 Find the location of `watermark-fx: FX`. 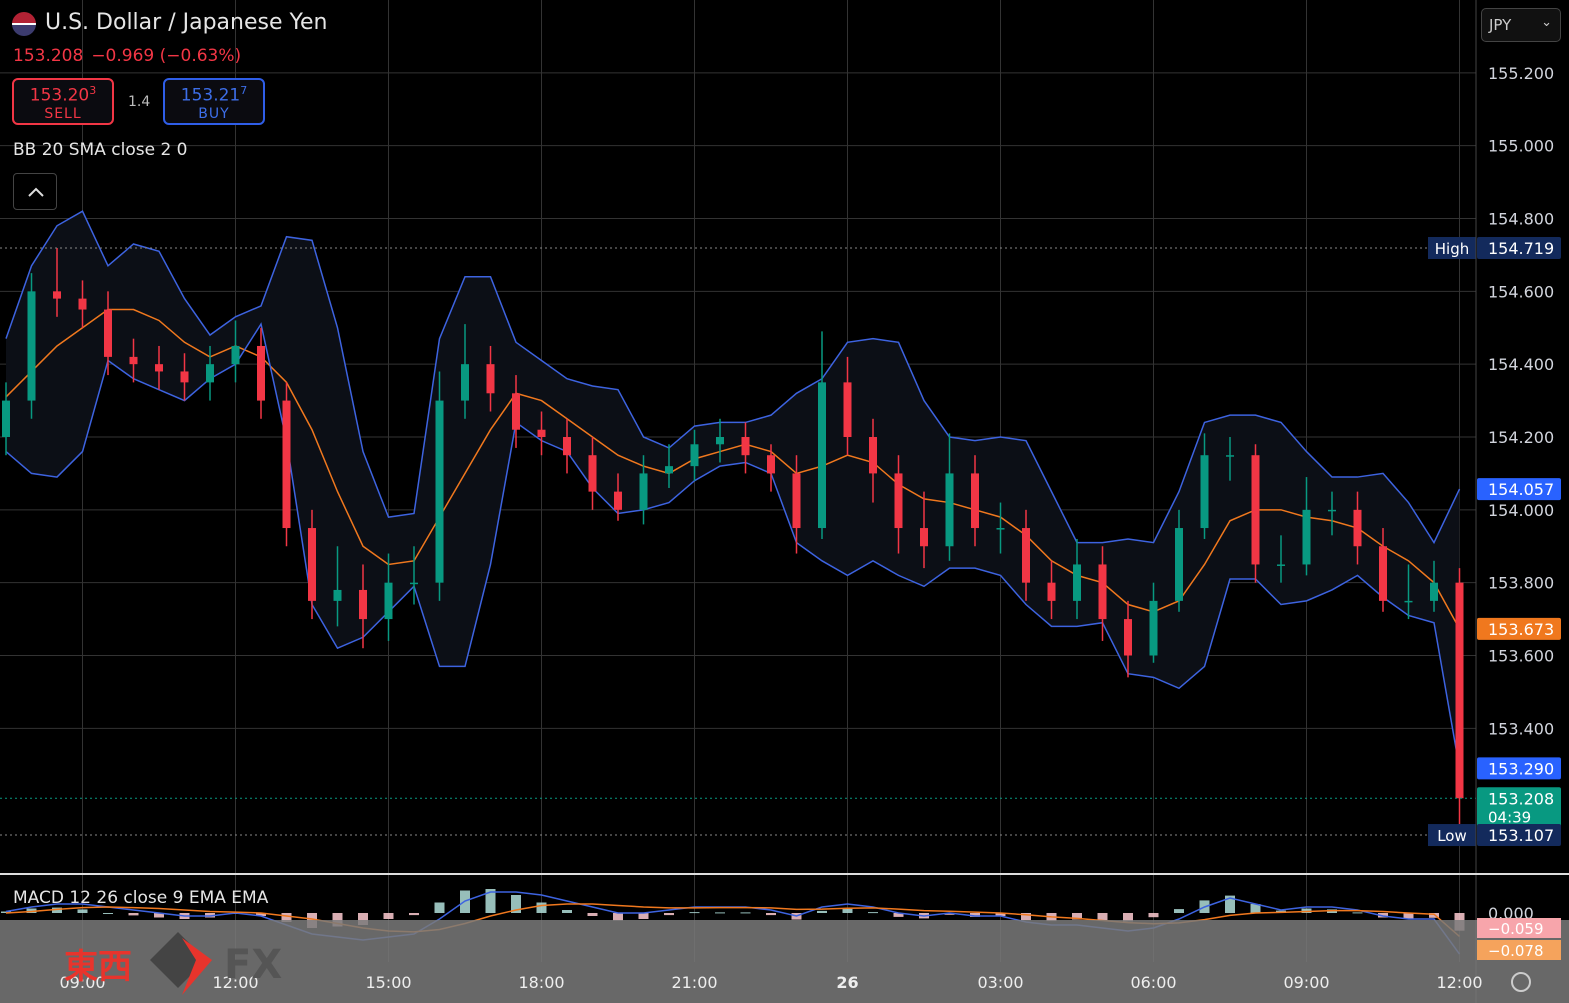

watermark-fx: FX is located at coordinates (253, 965).